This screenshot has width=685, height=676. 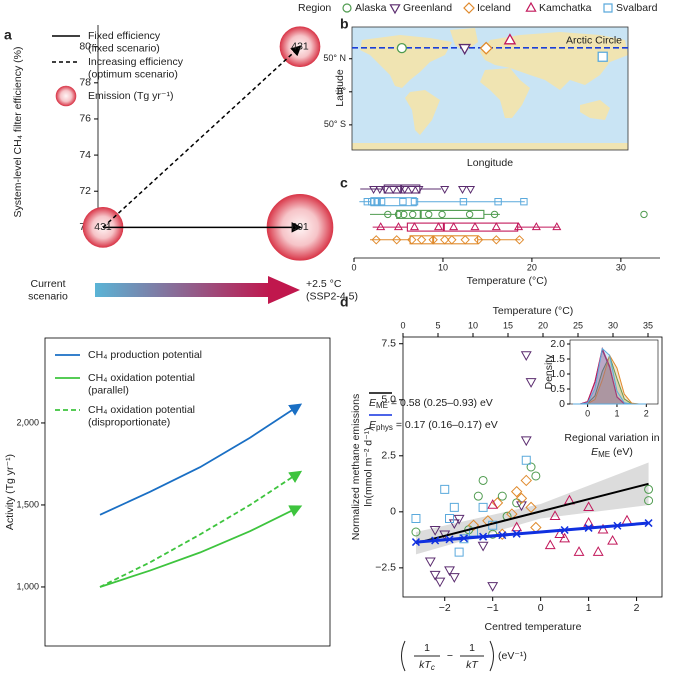 I want to click on text-line: scenario, so click(x=48, y=296).